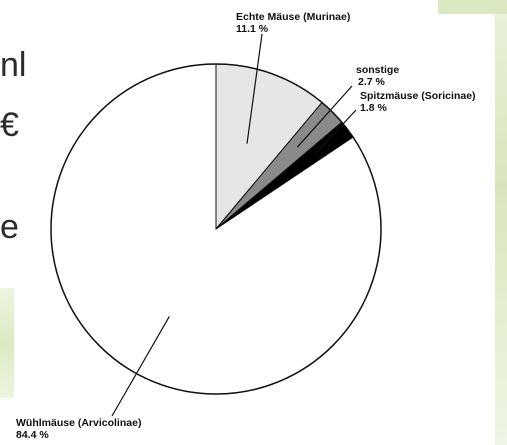  Describe the element at coordinates (472, 7) in the screenshot. I see `background-edge-top-right` at that location.